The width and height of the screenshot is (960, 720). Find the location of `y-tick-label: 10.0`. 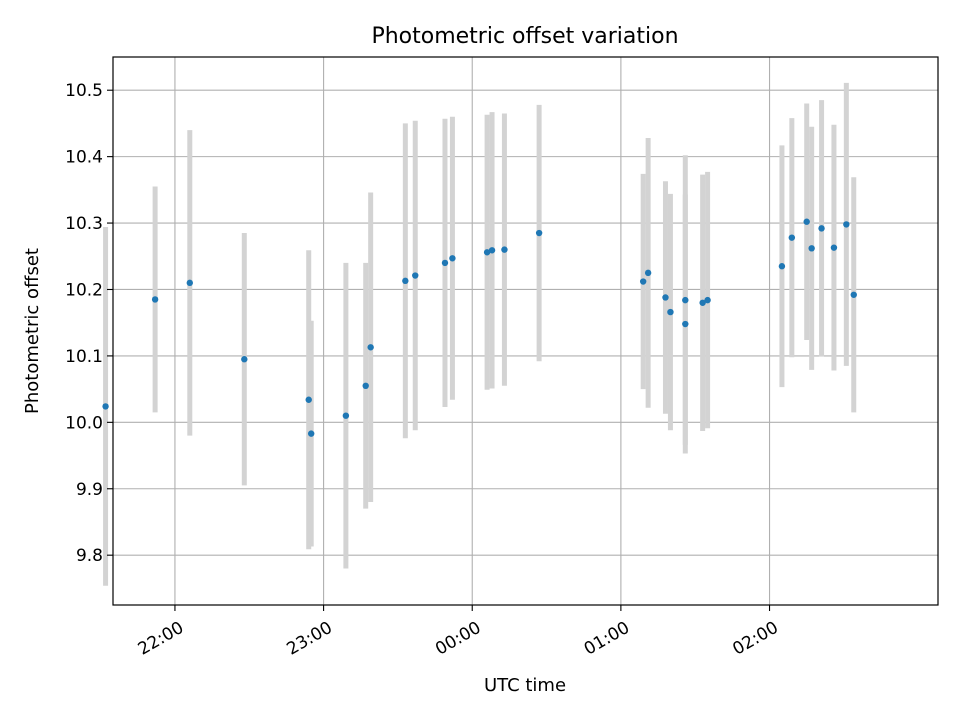

y-tick-label: 10.0 is located at coordinates (84, 423).